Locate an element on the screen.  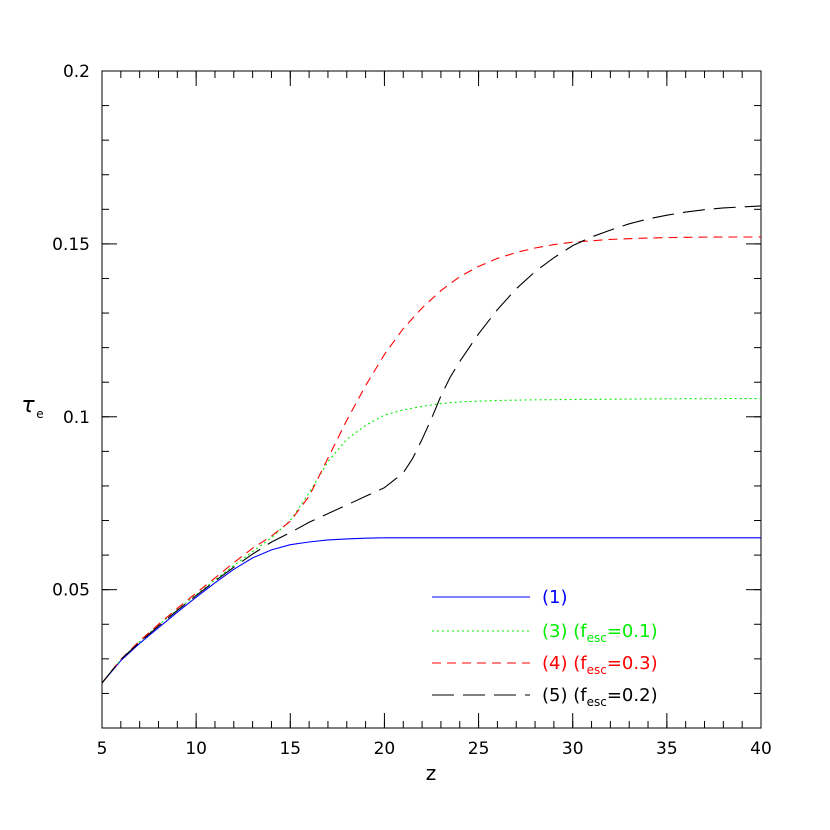
legend-fesc-value: 0.1 is located at coordinates (636, 631).